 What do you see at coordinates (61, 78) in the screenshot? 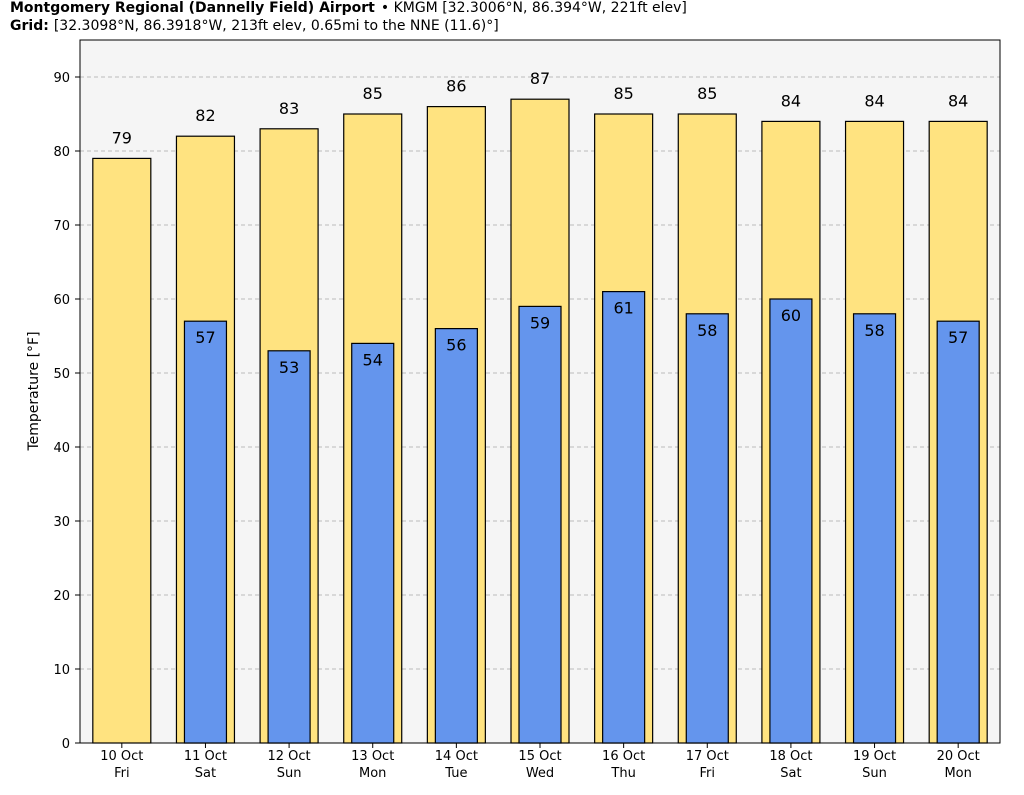
I see `y-tick-label: 90` at bounding box center [61, 78].